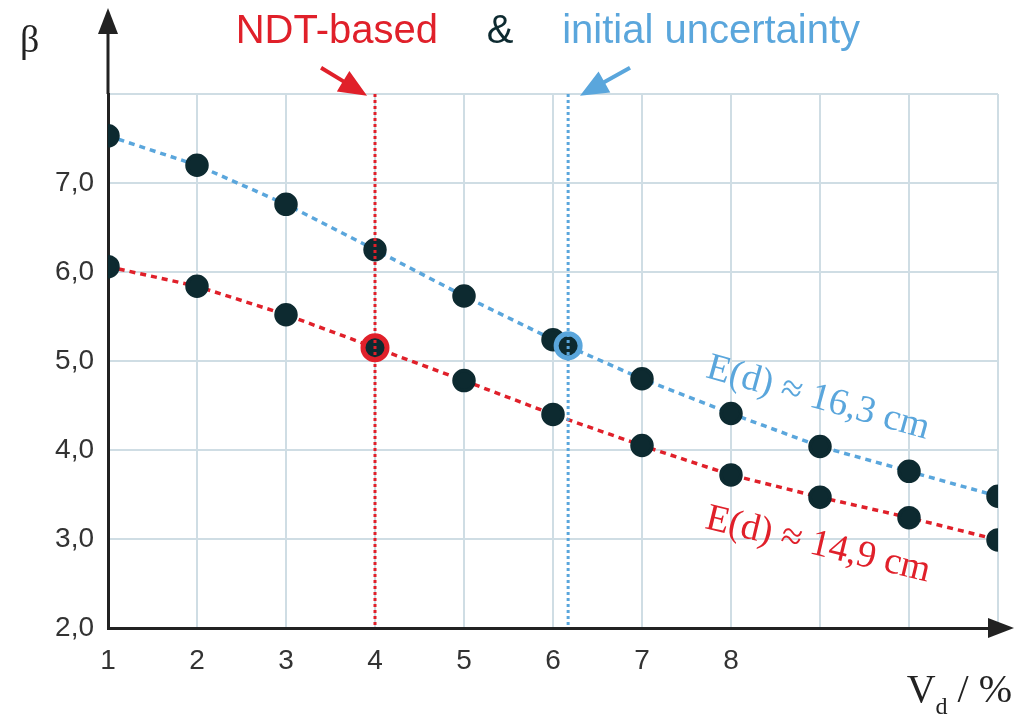 Image resolution: width=1017 pixels, height=718 pixels. I want to click on text: E(d) ≈ 14,9 cm, so click(818, 543).